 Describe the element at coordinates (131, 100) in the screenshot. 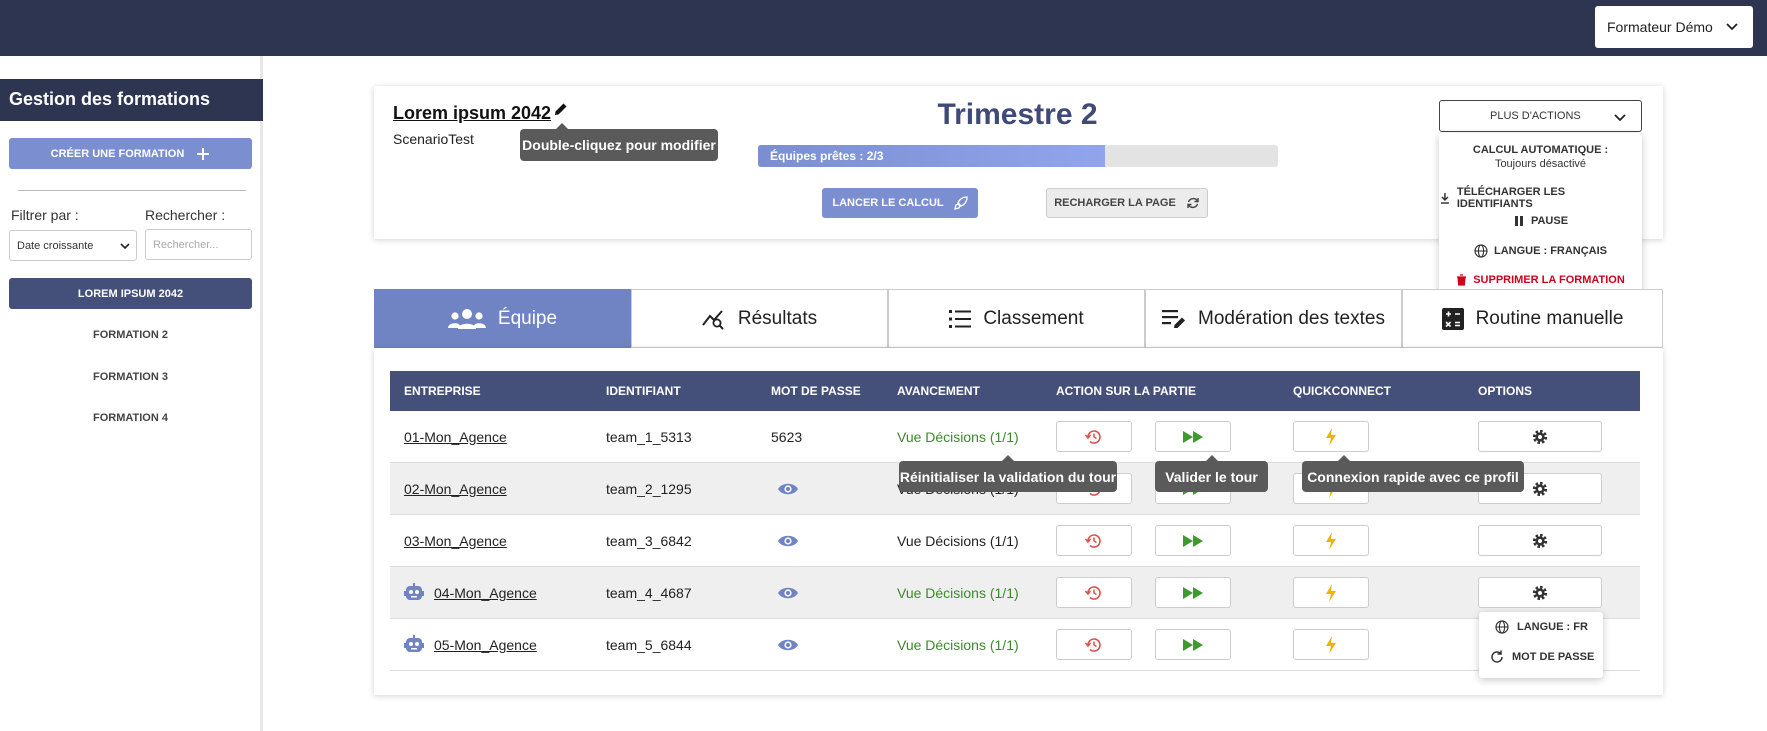

I see `sidebar-title: Gestion des formations` at that location.